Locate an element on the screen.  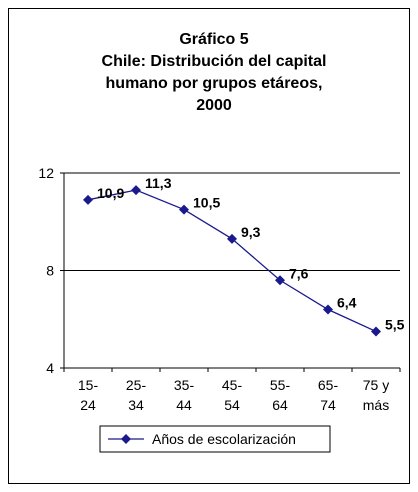
data-label: 11,3 is located at coordinates (158, 183).